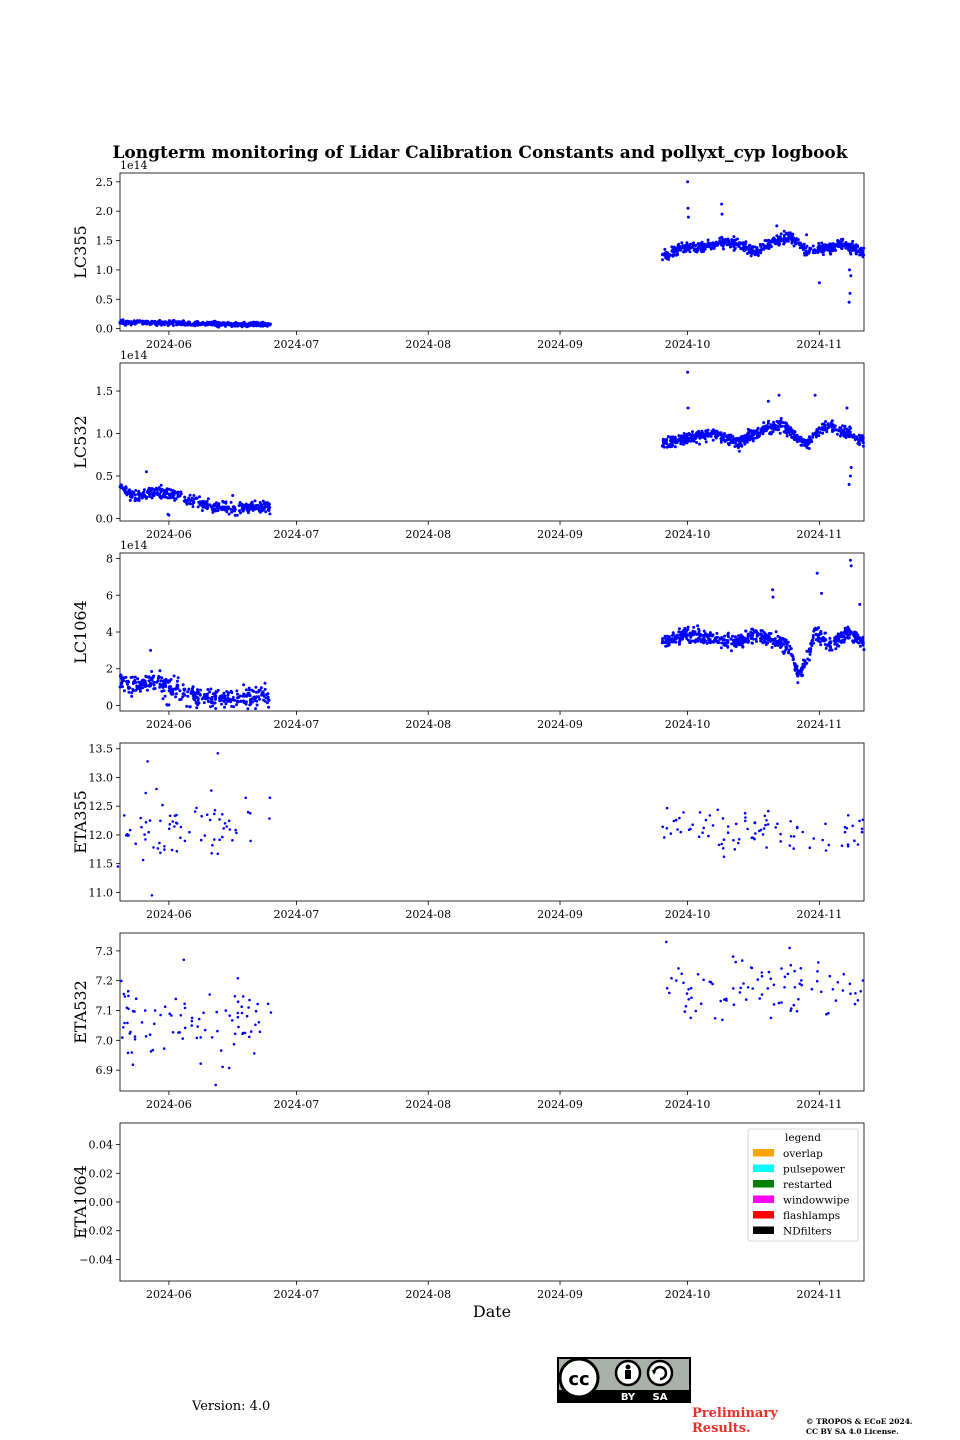  Describe the element at coordinates (101, 1173) in the screenshot. I see `y-tick-label: 0.02` at that location.